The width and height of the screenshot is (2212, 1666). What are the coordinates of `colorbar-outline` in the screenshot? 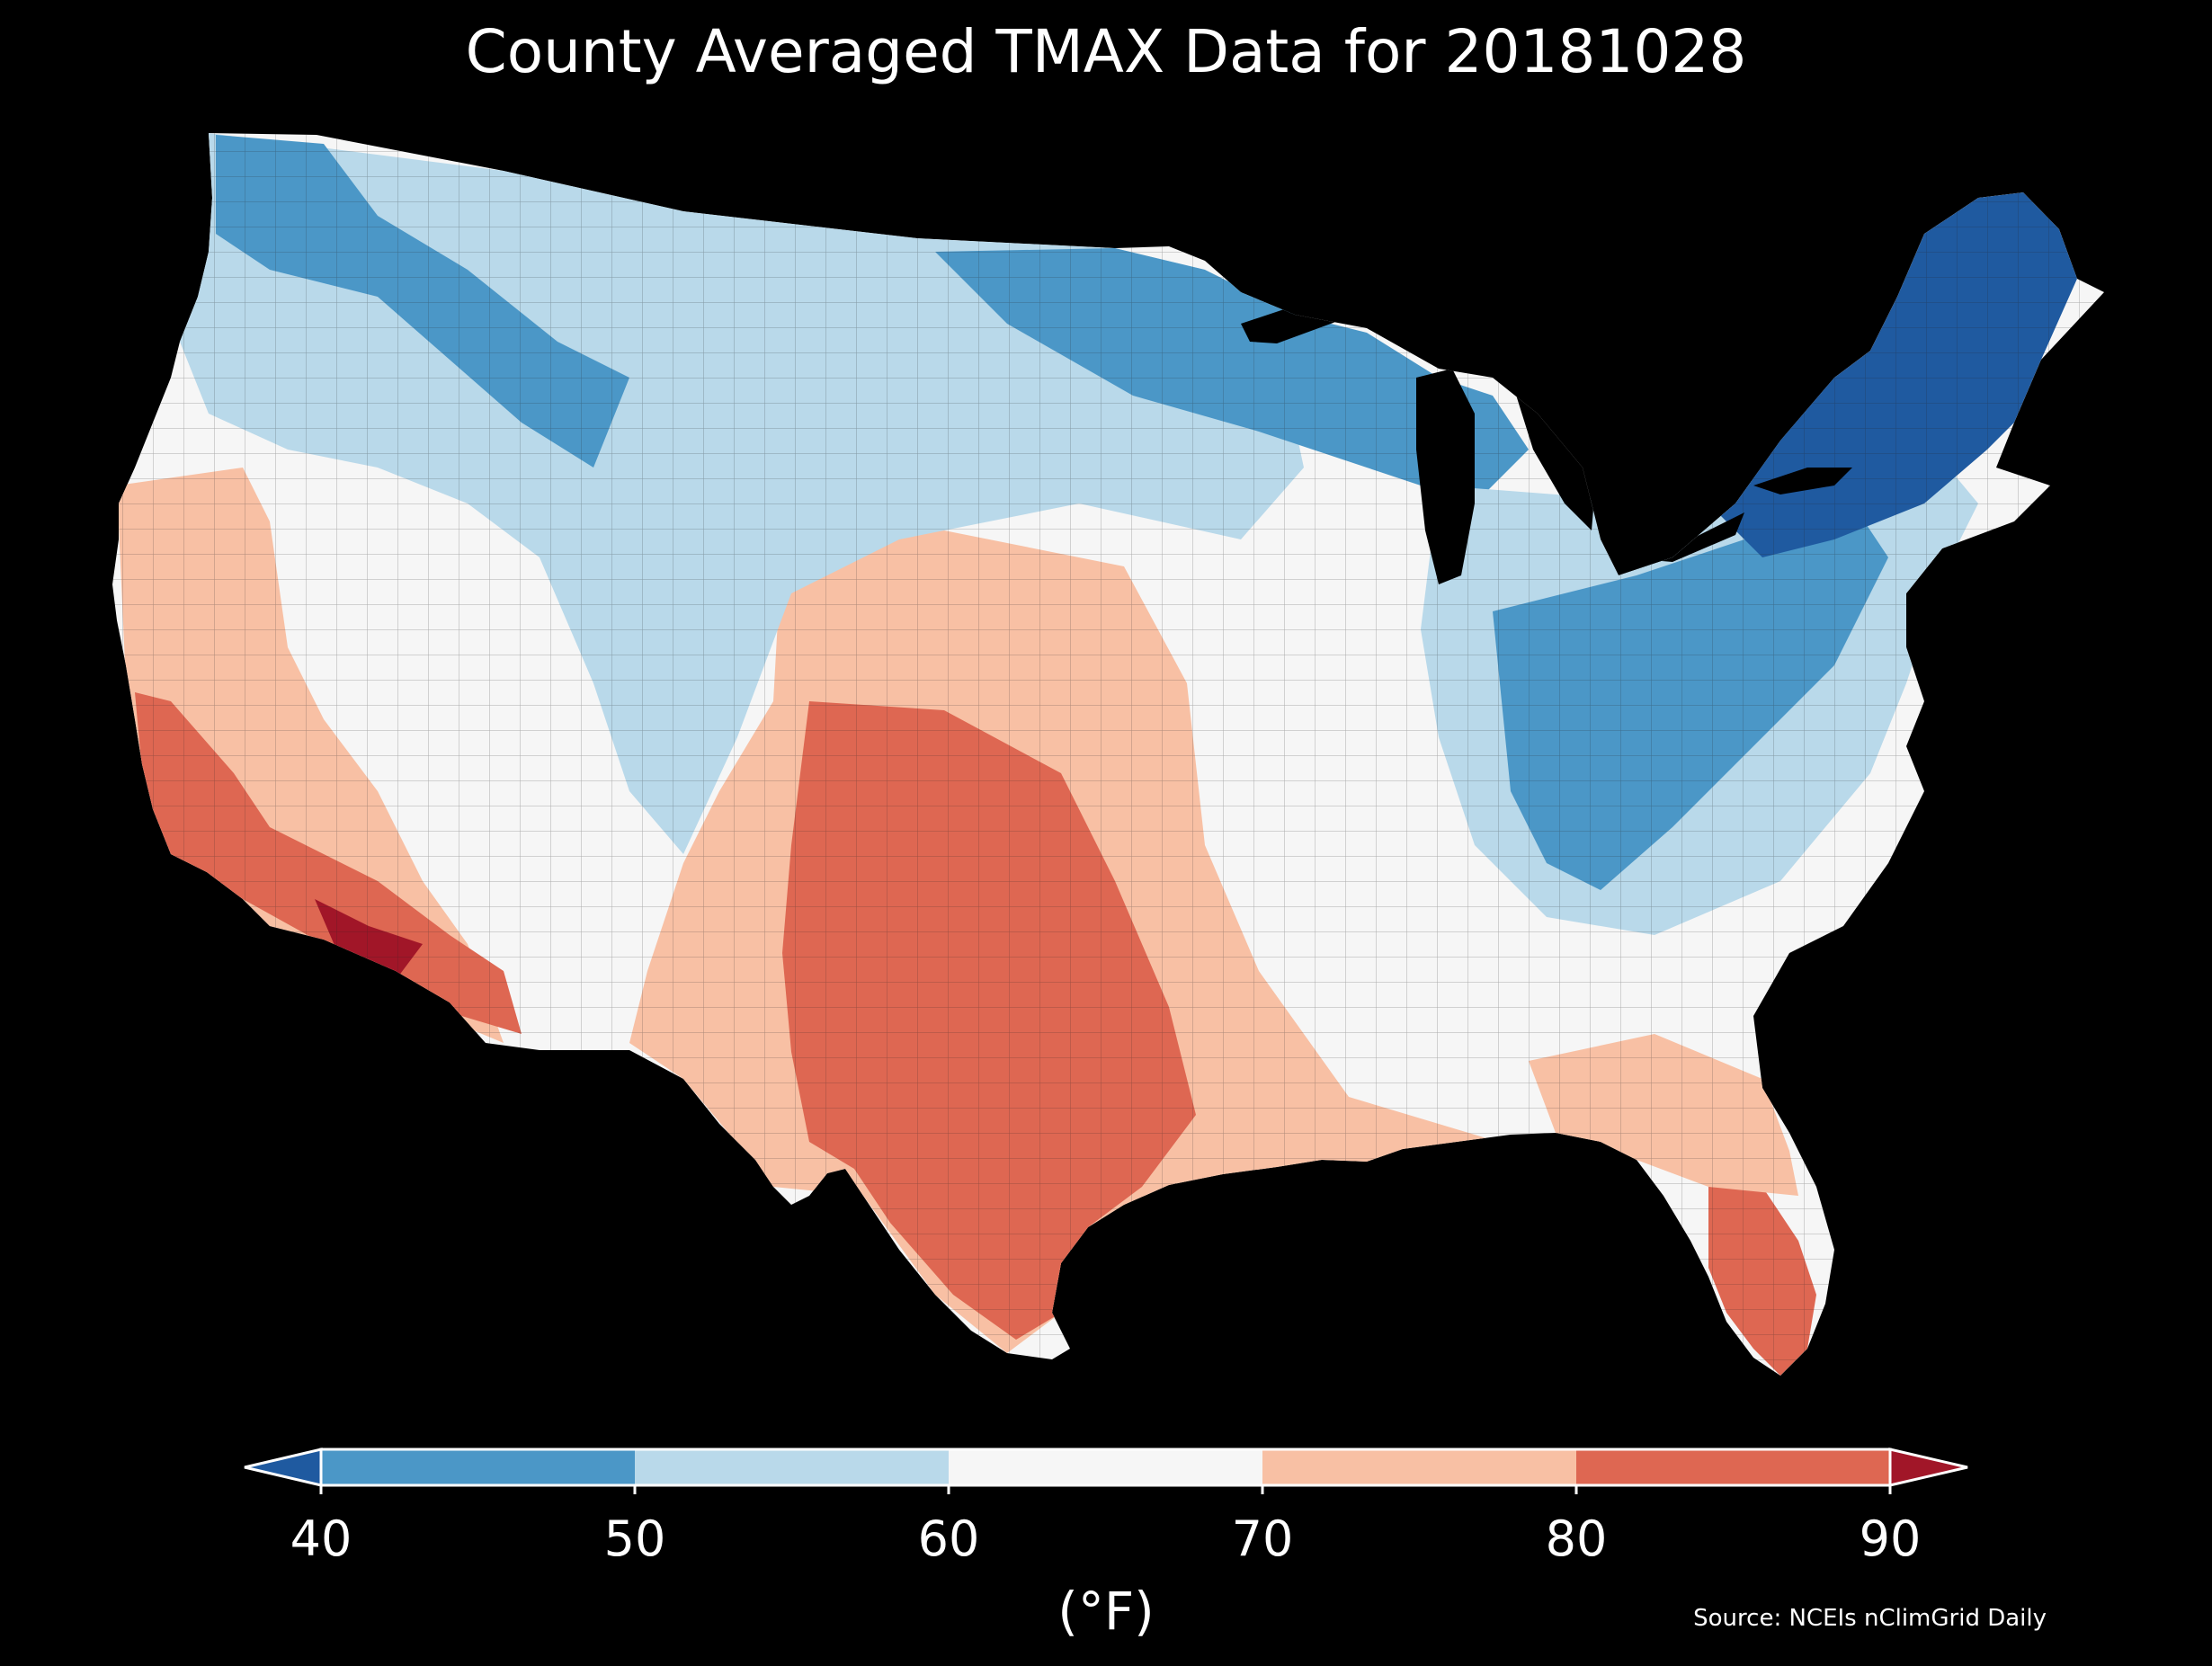 It's located at (1105, 1468).